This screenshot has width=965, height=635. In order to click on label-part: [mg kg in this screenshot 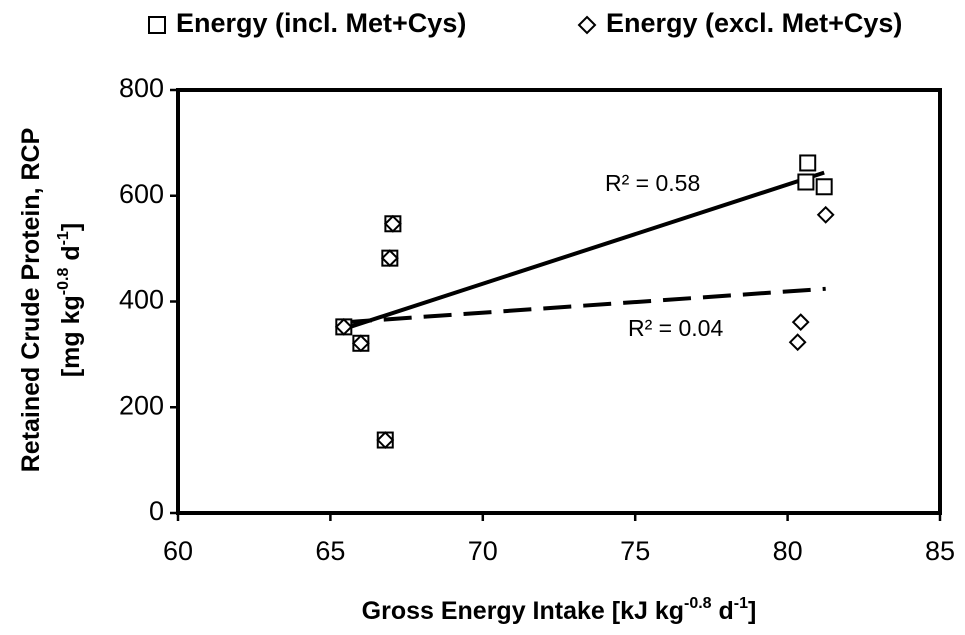, I will do `click(71, 336)`.